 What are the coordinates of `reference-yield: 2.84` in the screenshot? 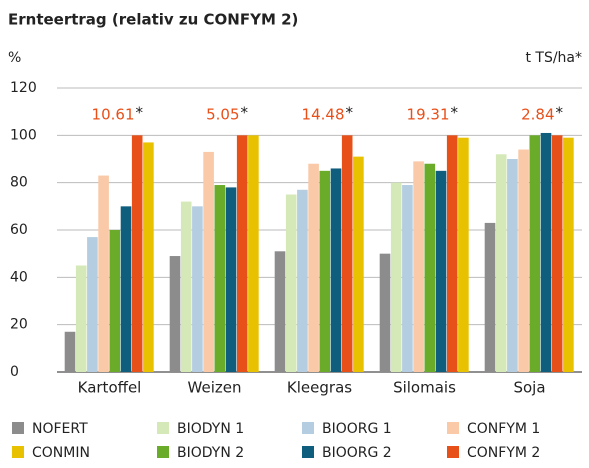 It's located at (537, 115).